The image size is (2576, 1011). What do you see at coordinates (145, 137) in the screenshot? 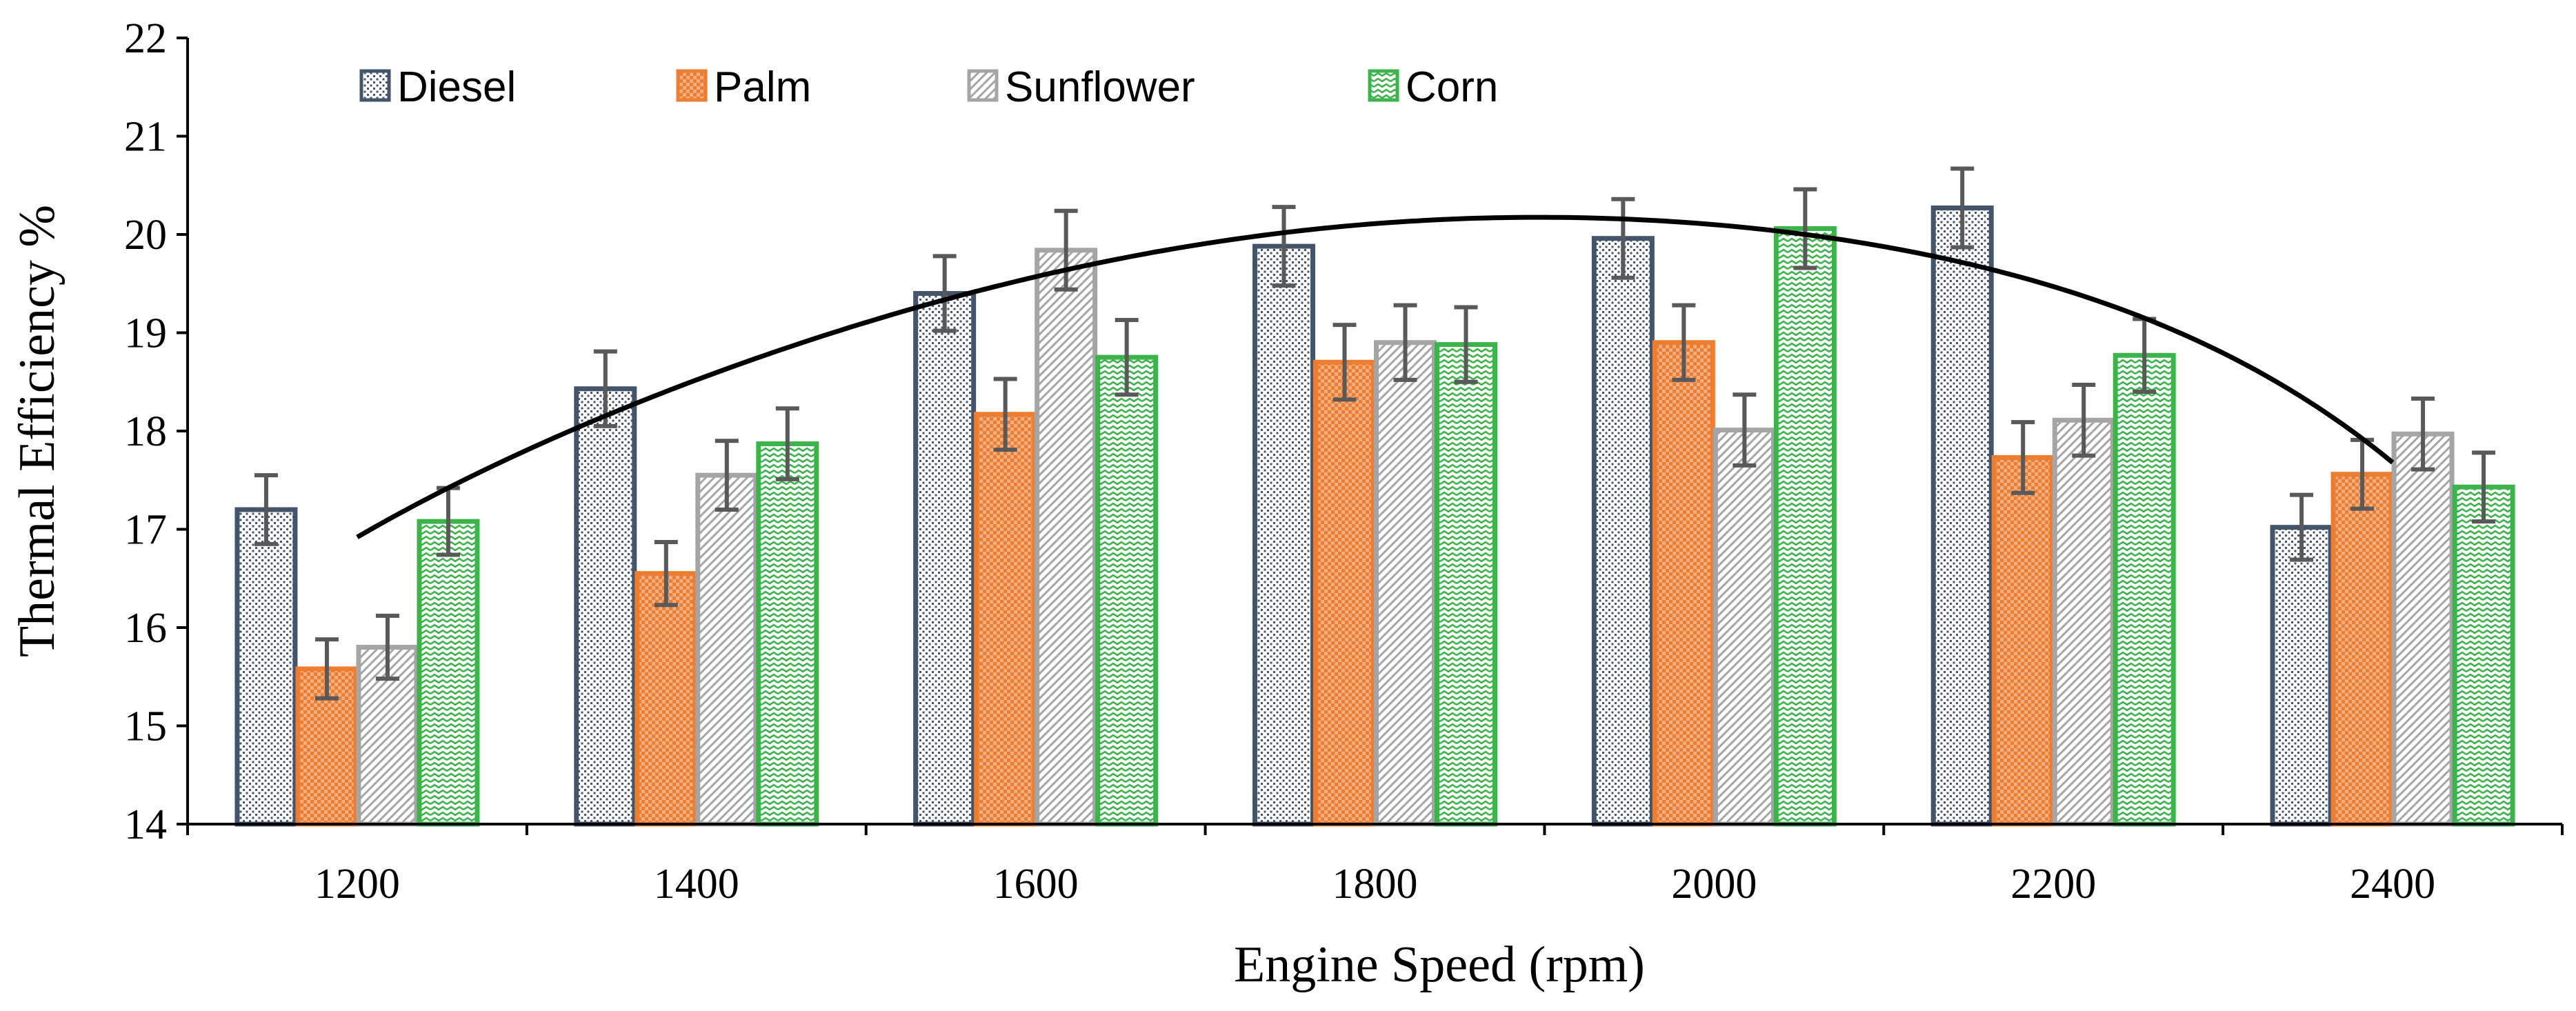
I see `y-tick-label: 21` at bounding box center [145, 137].